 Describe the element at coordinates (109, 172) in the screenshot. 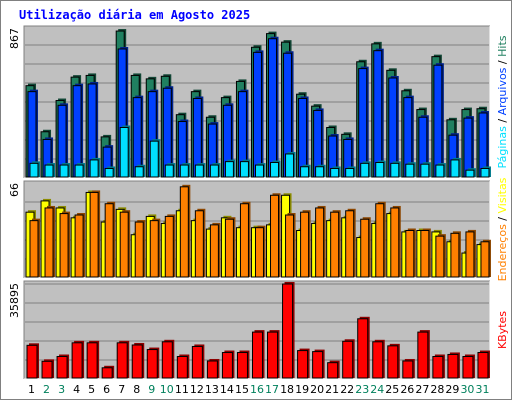

I see `bar-pages-day-6-face` at that location.